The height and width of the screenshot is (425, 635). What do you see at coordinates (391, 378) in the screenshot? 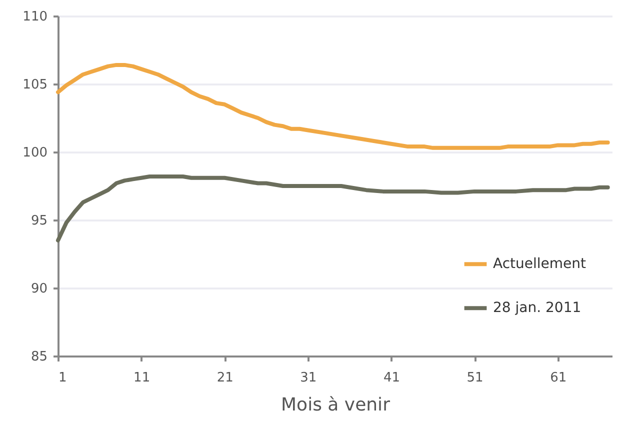
I see `x-tick-label: 41` at bounding box center [391, 378].